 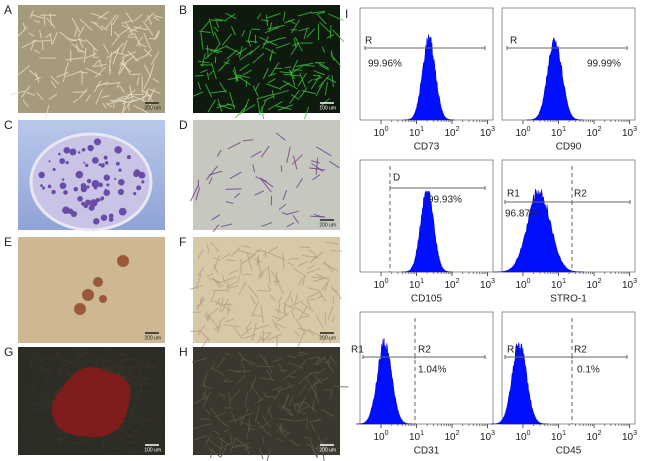 I want to click on x-tick-label: 10², so click(x=593, y=436).